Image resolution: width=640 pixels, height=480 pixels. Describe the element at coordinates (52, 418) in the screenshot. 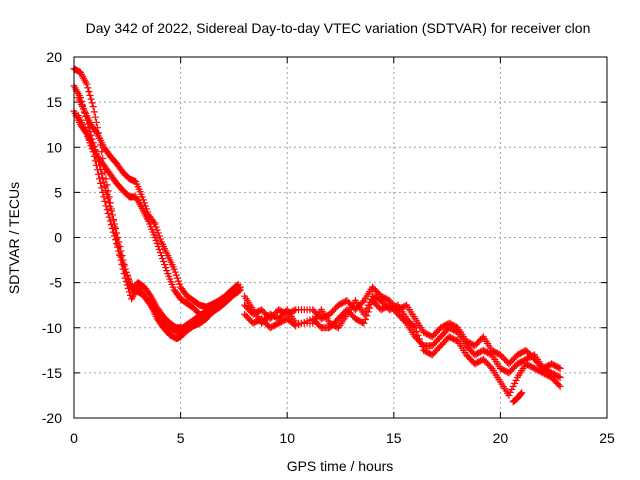

I see `y-tick-label: -20` at that location.